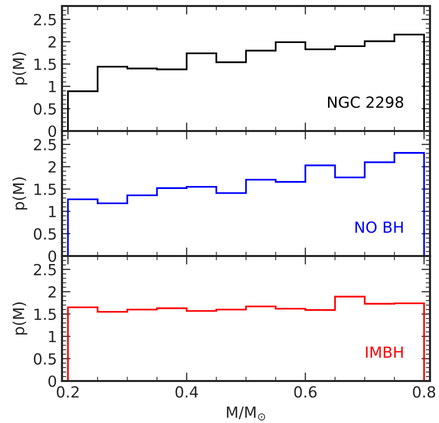 The image size is (439, 423). Describe the element at coordinates (384, 352) in the screenshot. I see `series-label: IMBH` at that location.